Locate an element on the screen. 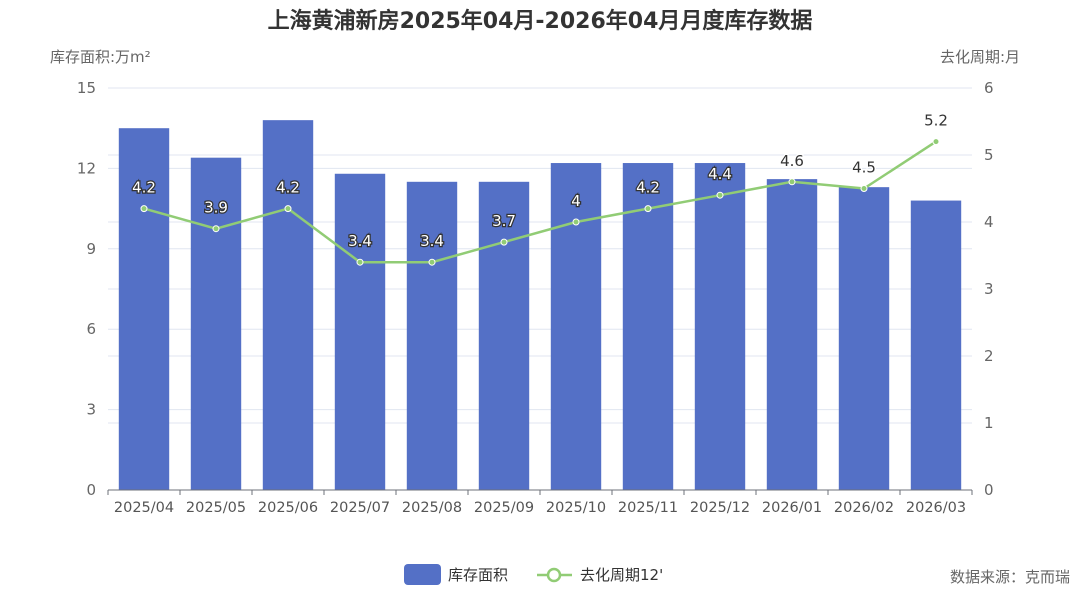 The width and height of the screenshot is (1080, 593). legend: 库存面积 去化周期12' is located at coordinates (533, 574).